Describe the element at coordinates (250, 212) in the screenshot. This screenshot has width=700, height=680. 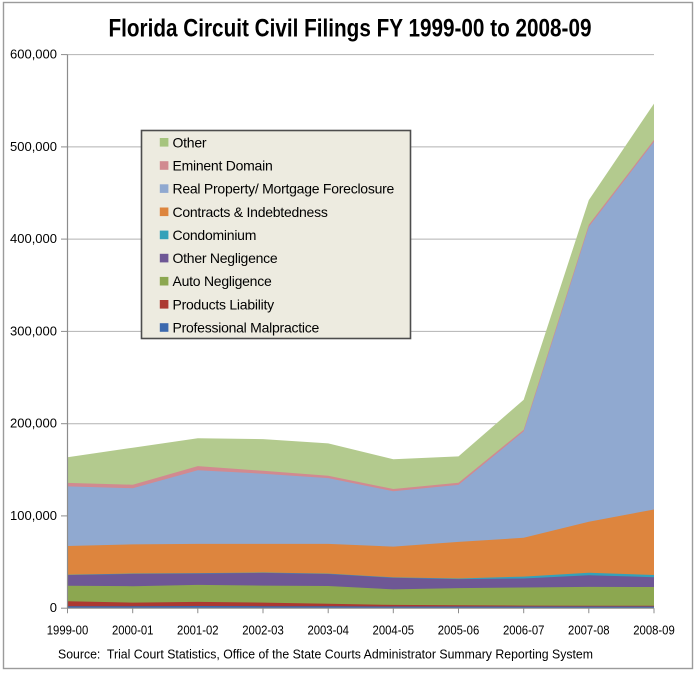
I see `svg-text: Contracts & Indebtedness` at that location.